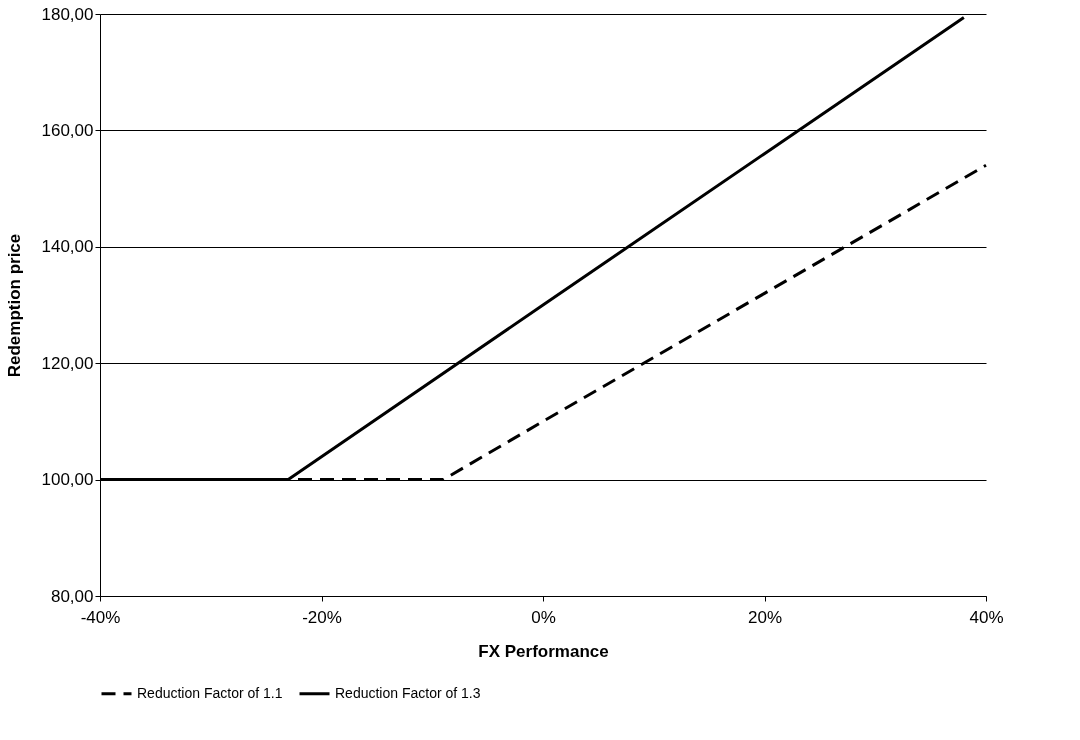  Describe the element at coordinates (67, 363) in the screenshot. I see `y-tick-label: 120,00` at that location.